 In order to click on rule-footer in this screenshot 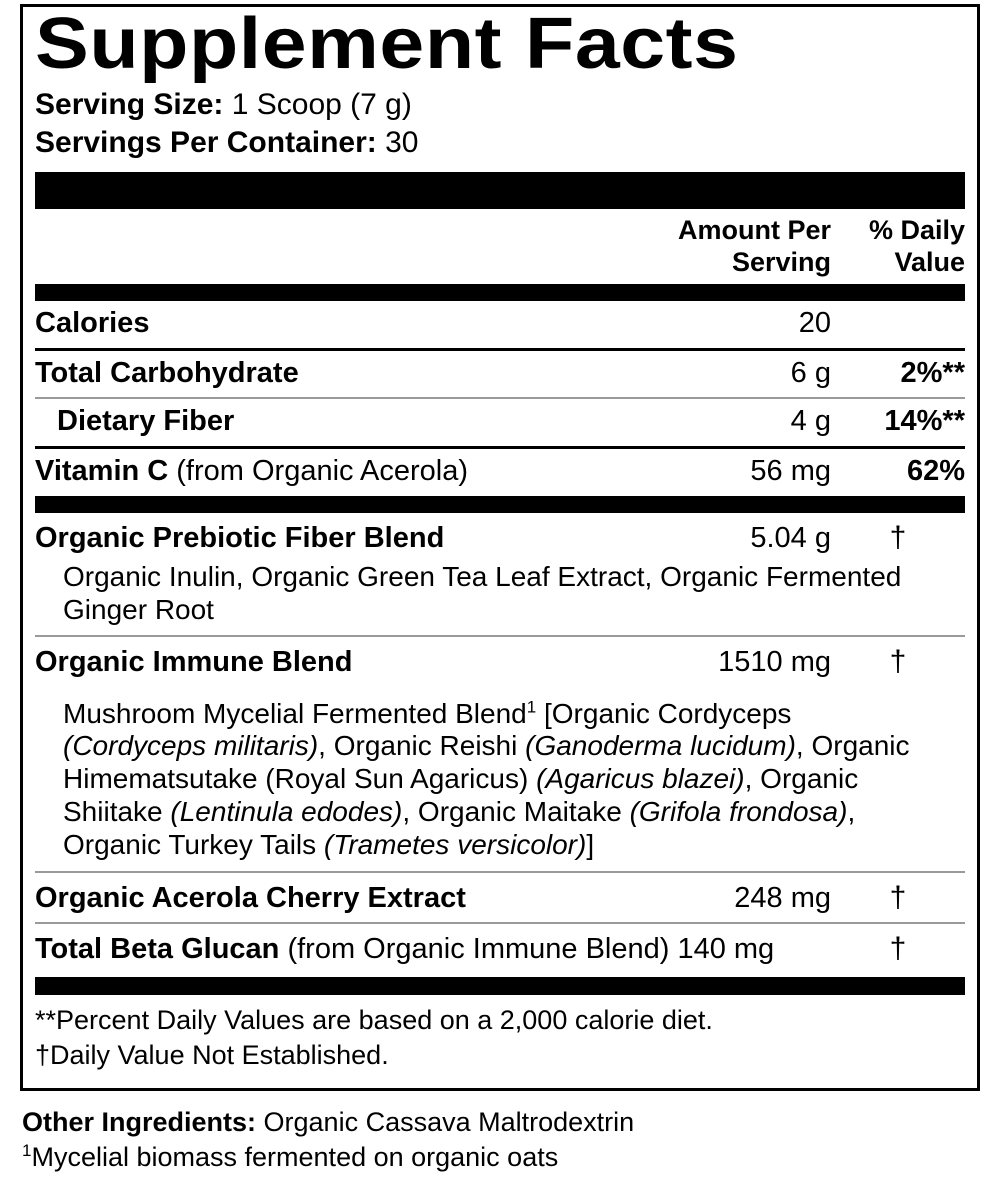, I will do `click(500, 985)`.